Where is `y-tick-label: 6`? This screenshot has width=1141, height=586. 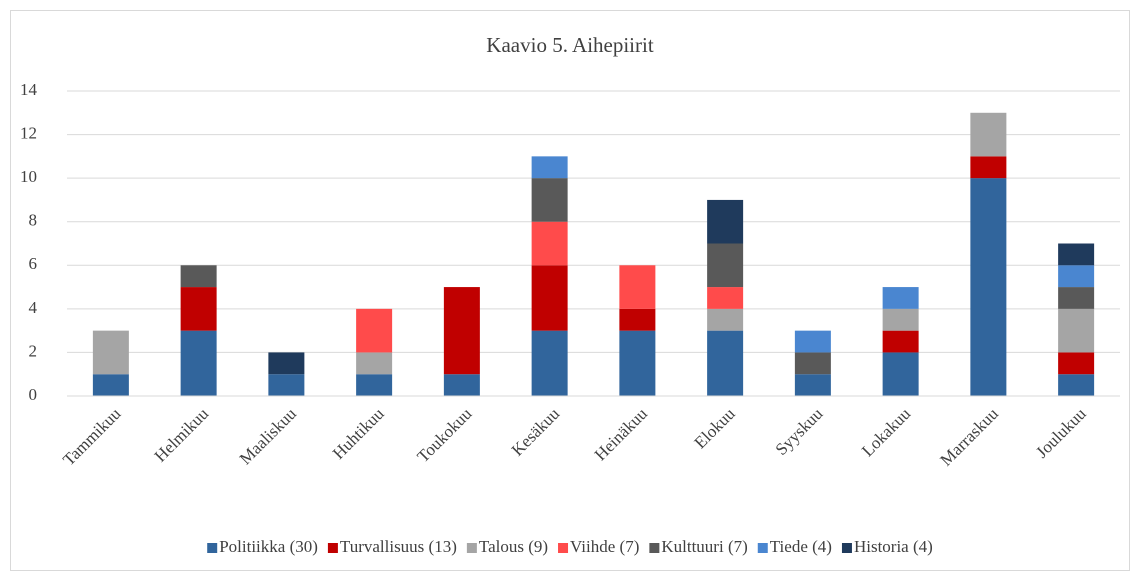 y-tick-label: 6 is located at coordinates (33, 263).